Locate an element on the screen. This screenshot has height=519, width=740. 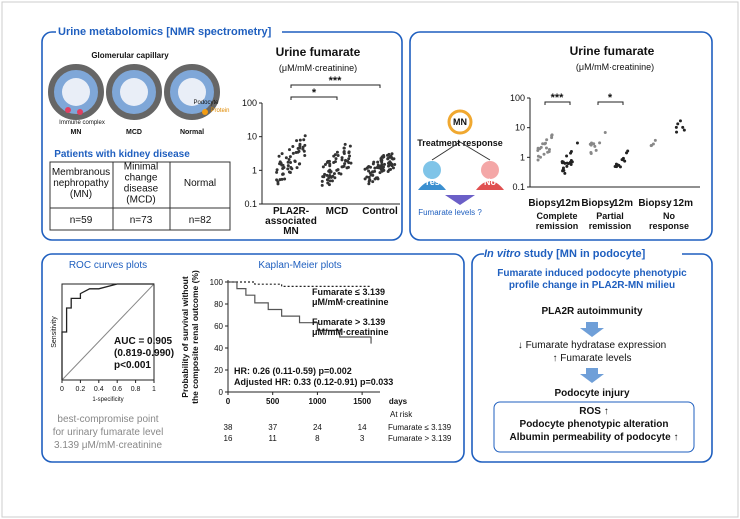
label: ROC curves plots is located at coordinates (108, 265).